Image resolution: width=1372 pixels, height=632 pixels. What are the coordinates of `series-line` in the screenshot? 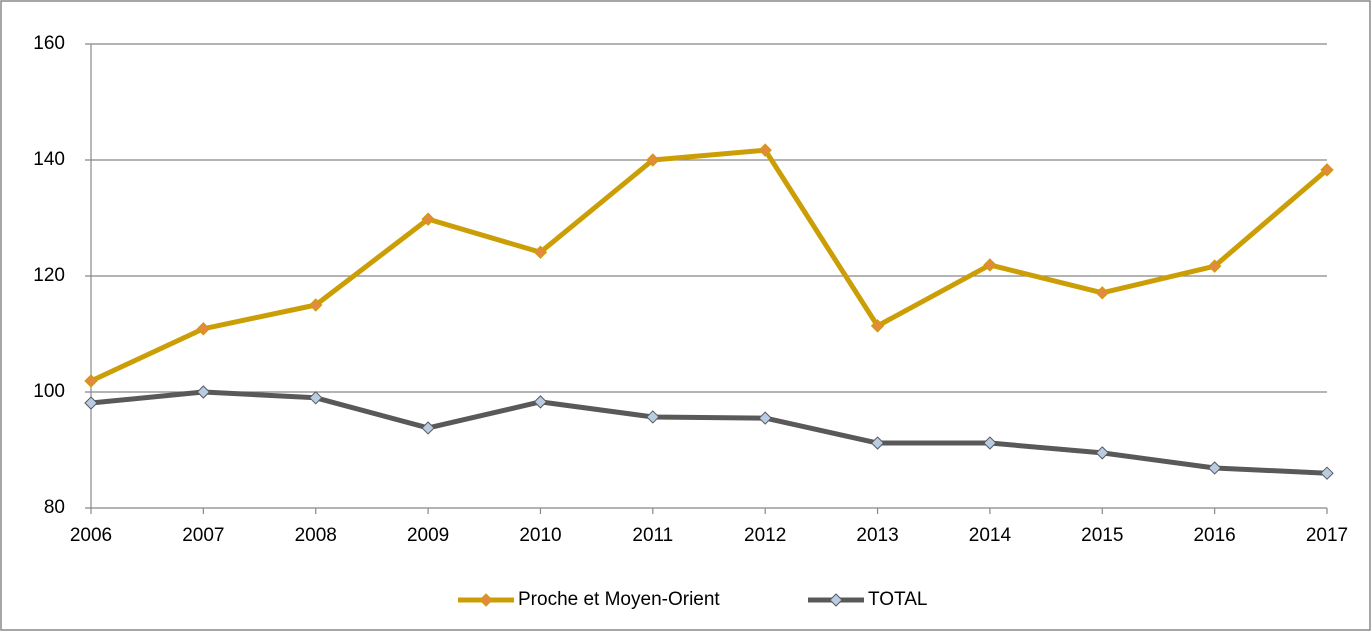 It's located at (709, 432).